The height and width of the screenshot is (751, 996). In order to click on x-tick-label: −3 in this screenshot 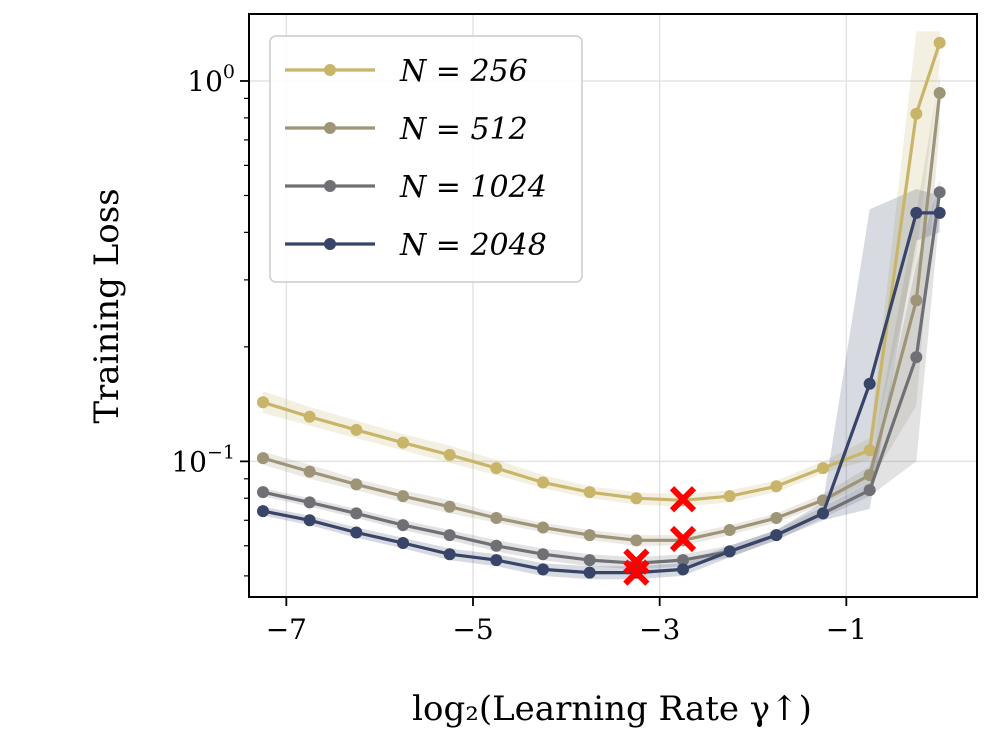, I will do `click(659, 629)`.